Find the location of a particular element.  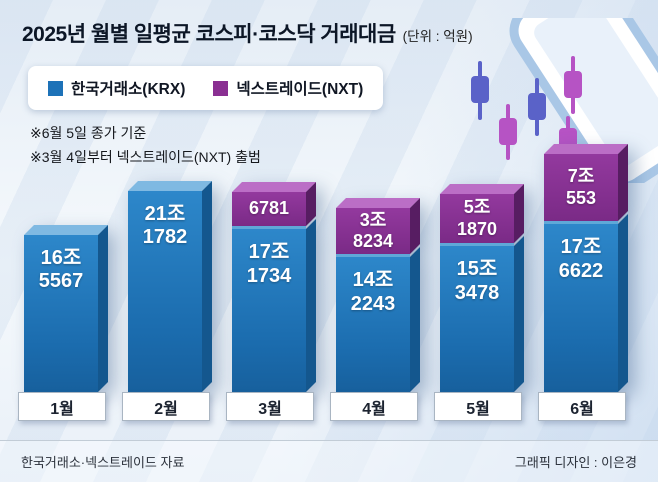

krx-color-swatch is located at coordinates (55, 88).